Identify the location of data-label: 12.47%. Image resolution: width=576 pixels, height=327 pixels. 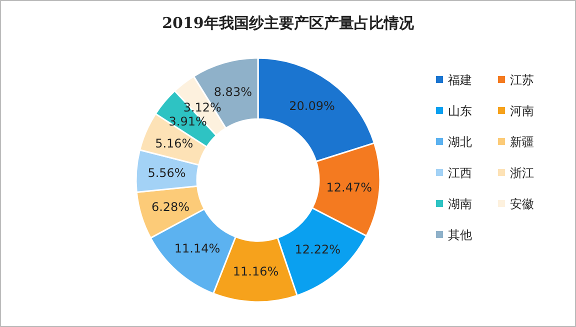
(349, 187).